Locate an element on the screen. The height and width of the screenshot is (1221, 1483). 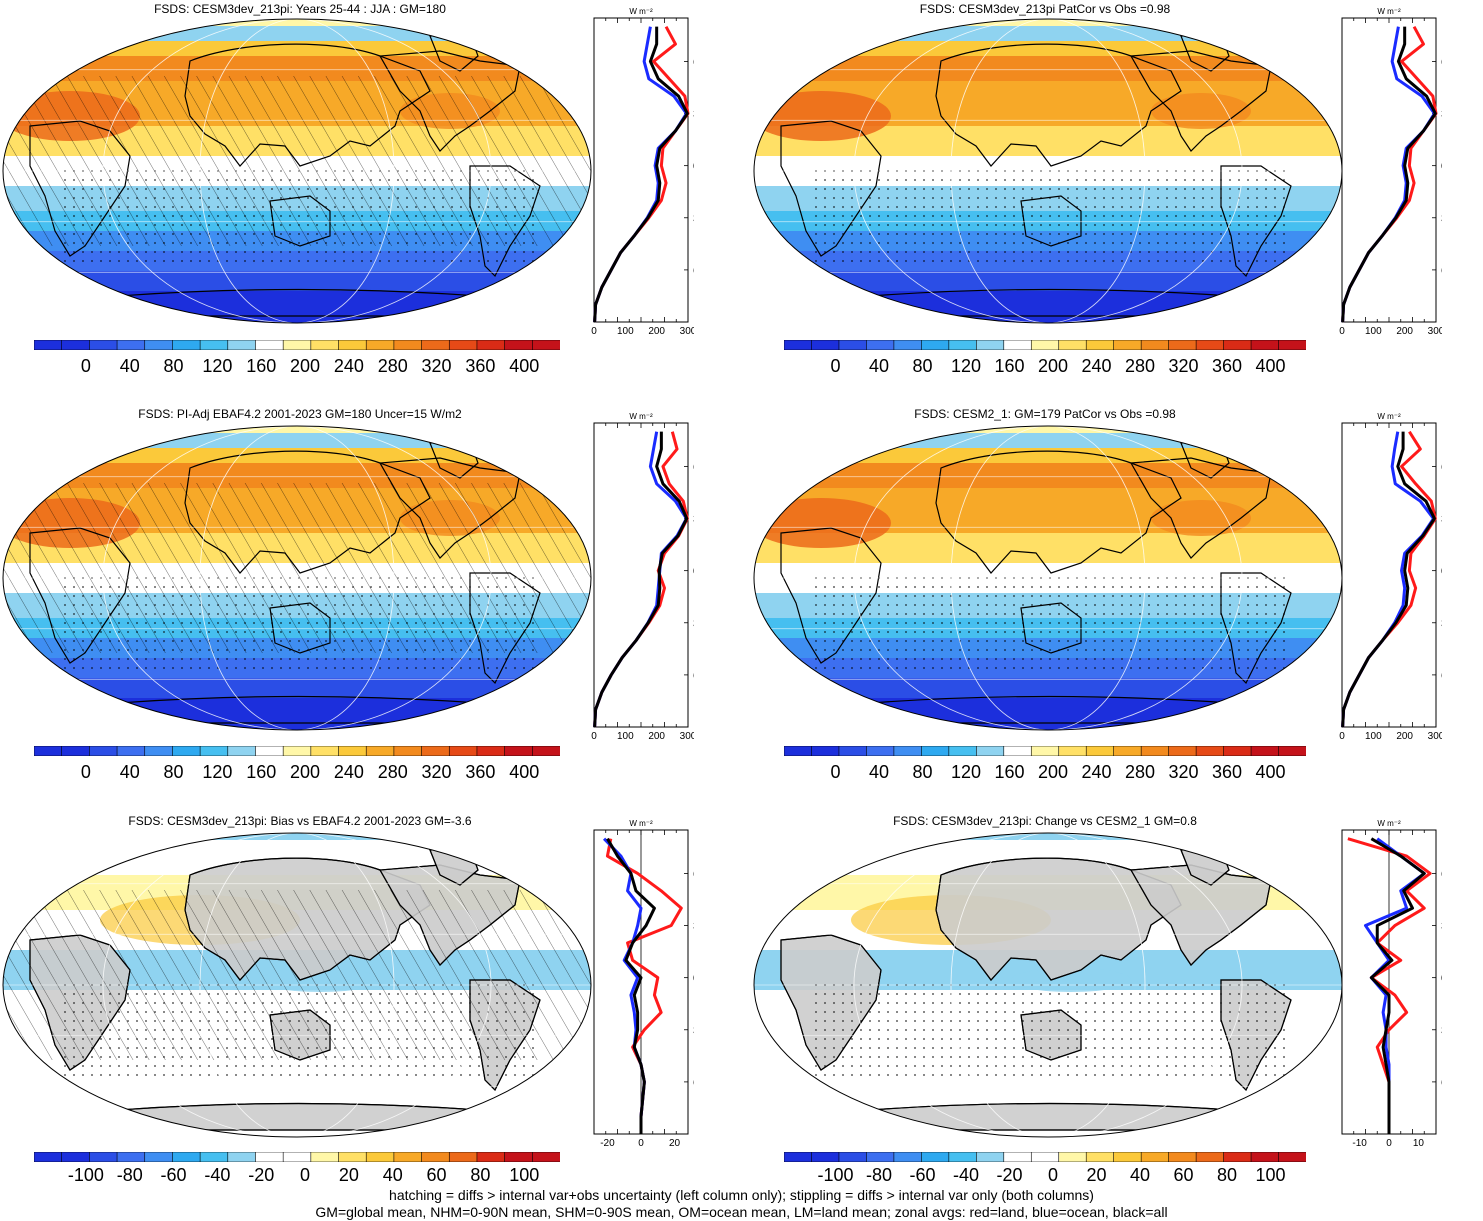
map-border is located at coordinates (297, 985).